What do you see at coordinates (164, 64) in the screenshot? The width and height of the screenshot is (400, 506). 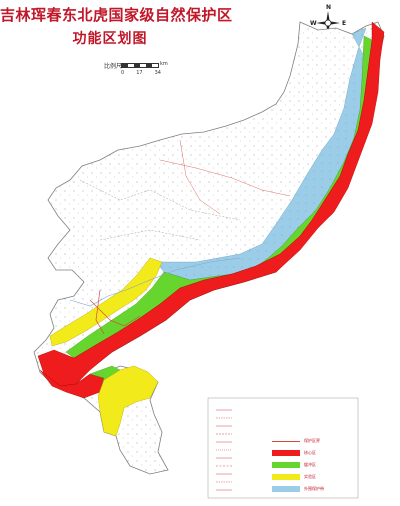 I see `scale-bar-unit: km` at bounding box center [164, 64].